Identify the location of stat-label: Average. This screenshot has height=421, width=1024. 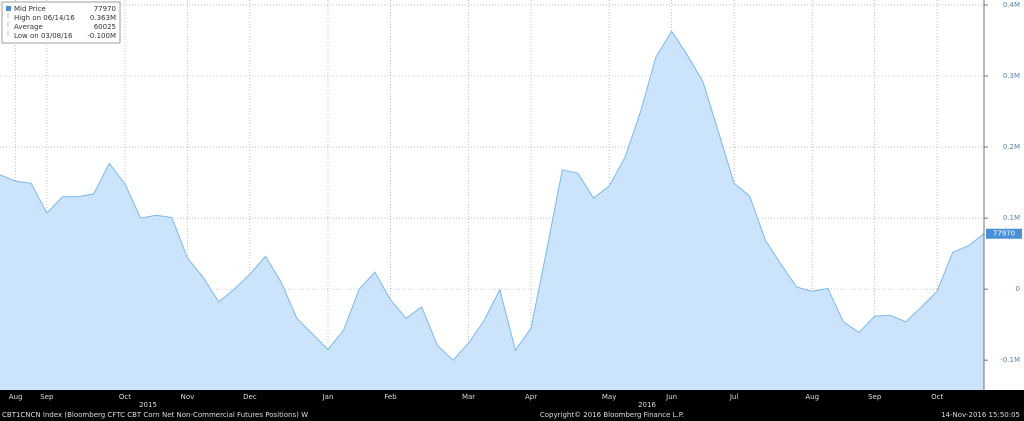
(28, 27).